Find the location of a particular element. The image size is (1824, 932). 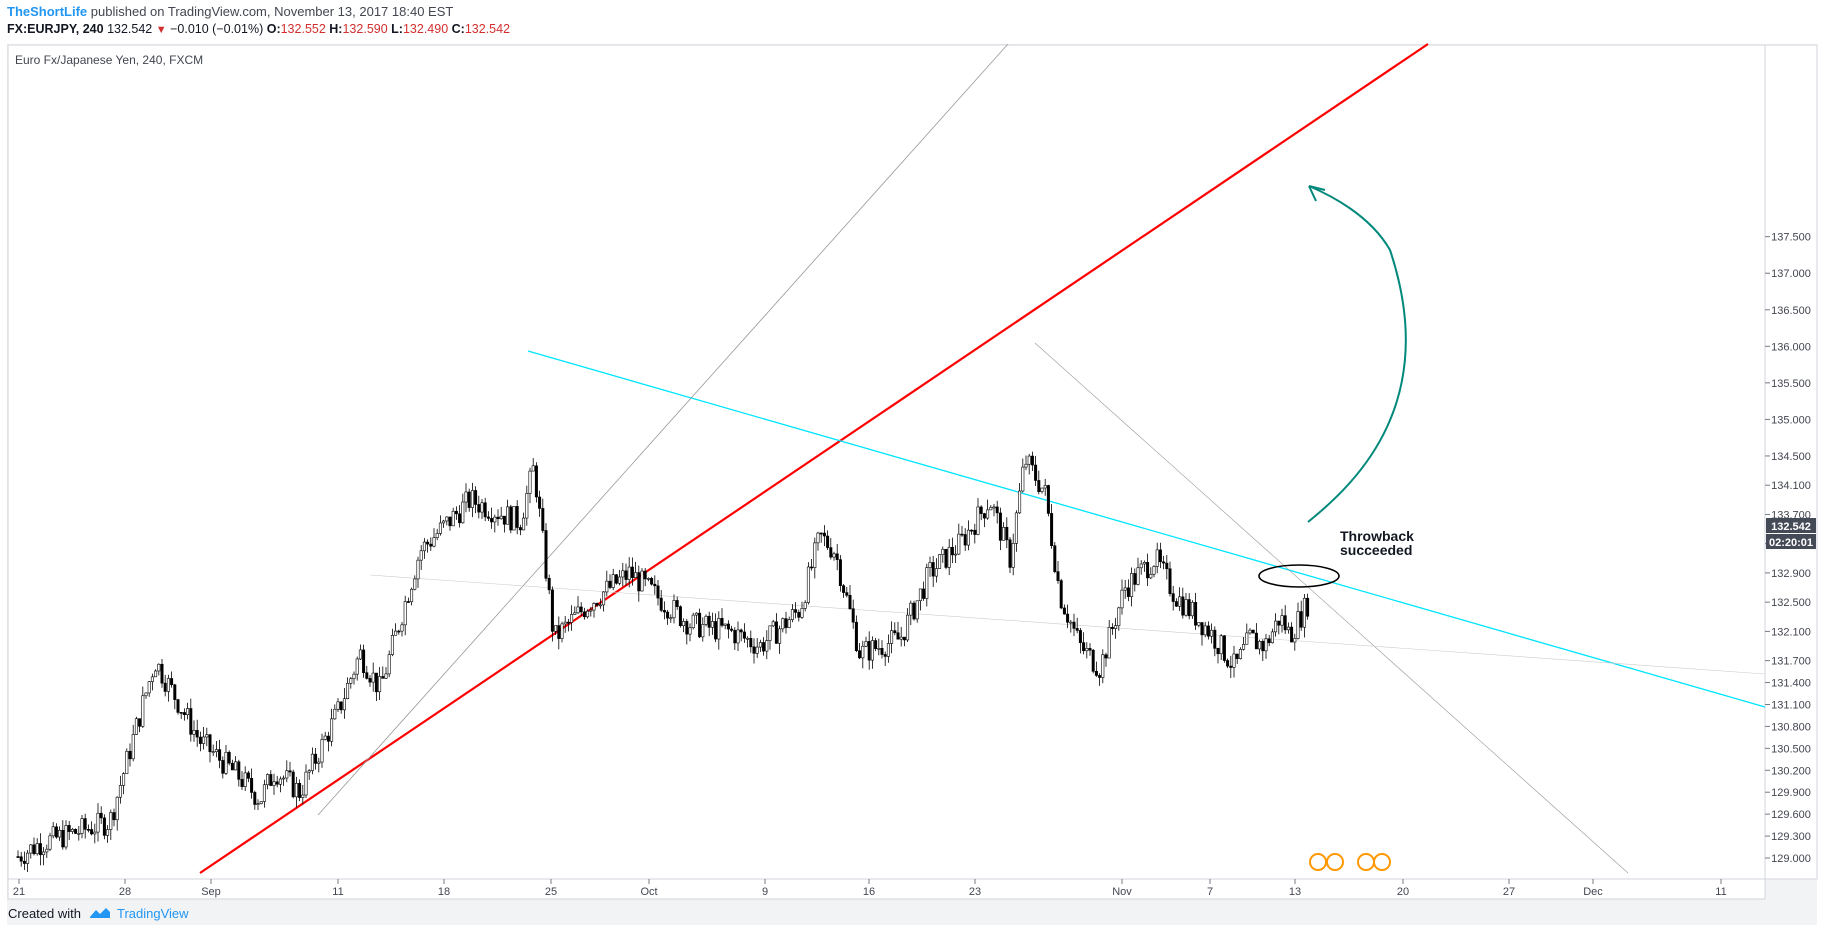

y-tick-label: 132.500 is located at coordinates (1791, 603).